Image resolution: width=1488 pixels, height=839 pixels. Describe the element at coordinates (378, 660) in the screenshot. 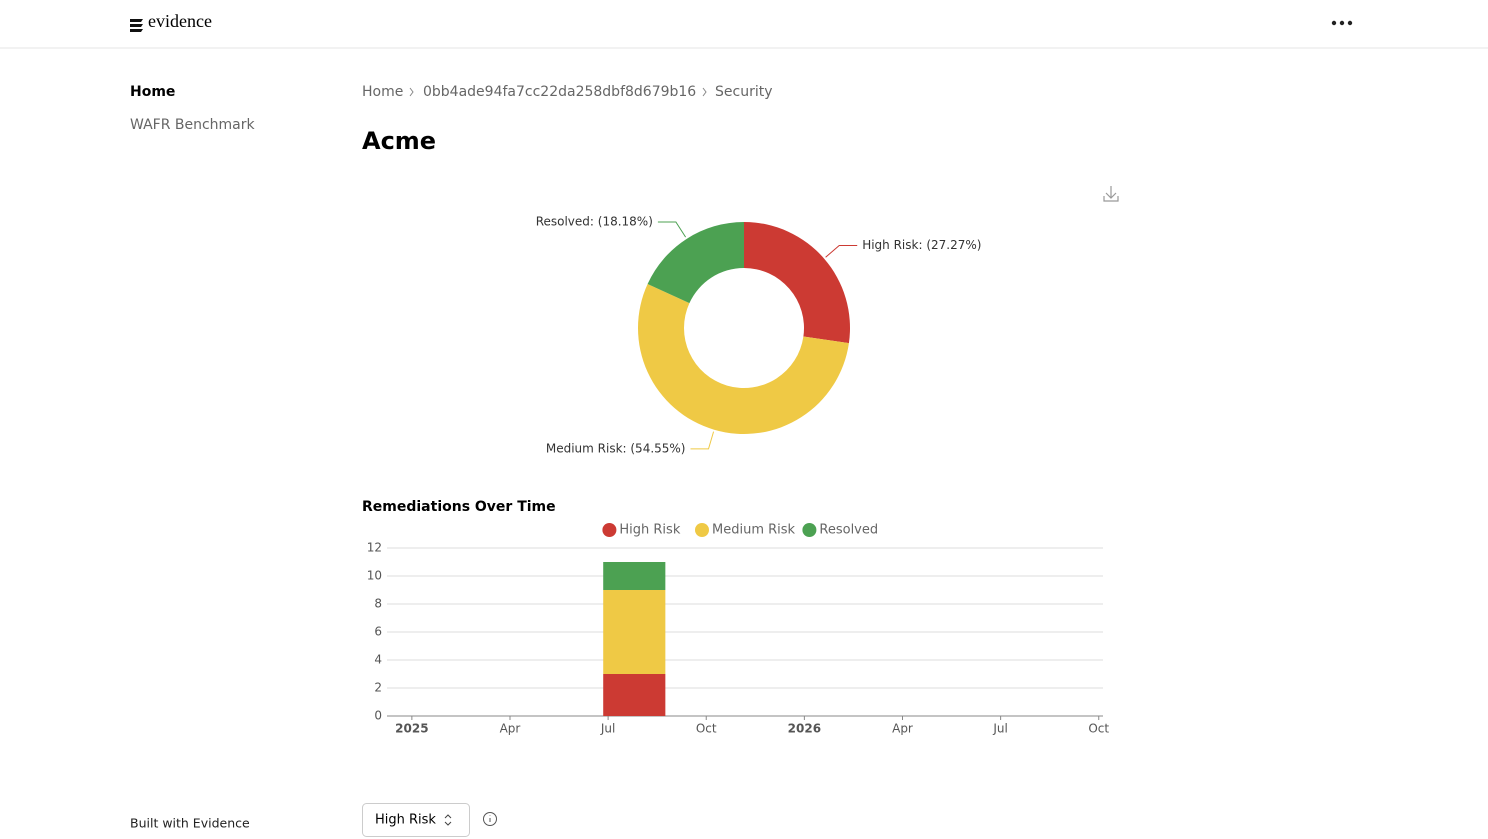

I see `y-tick-label: 4` at that location.